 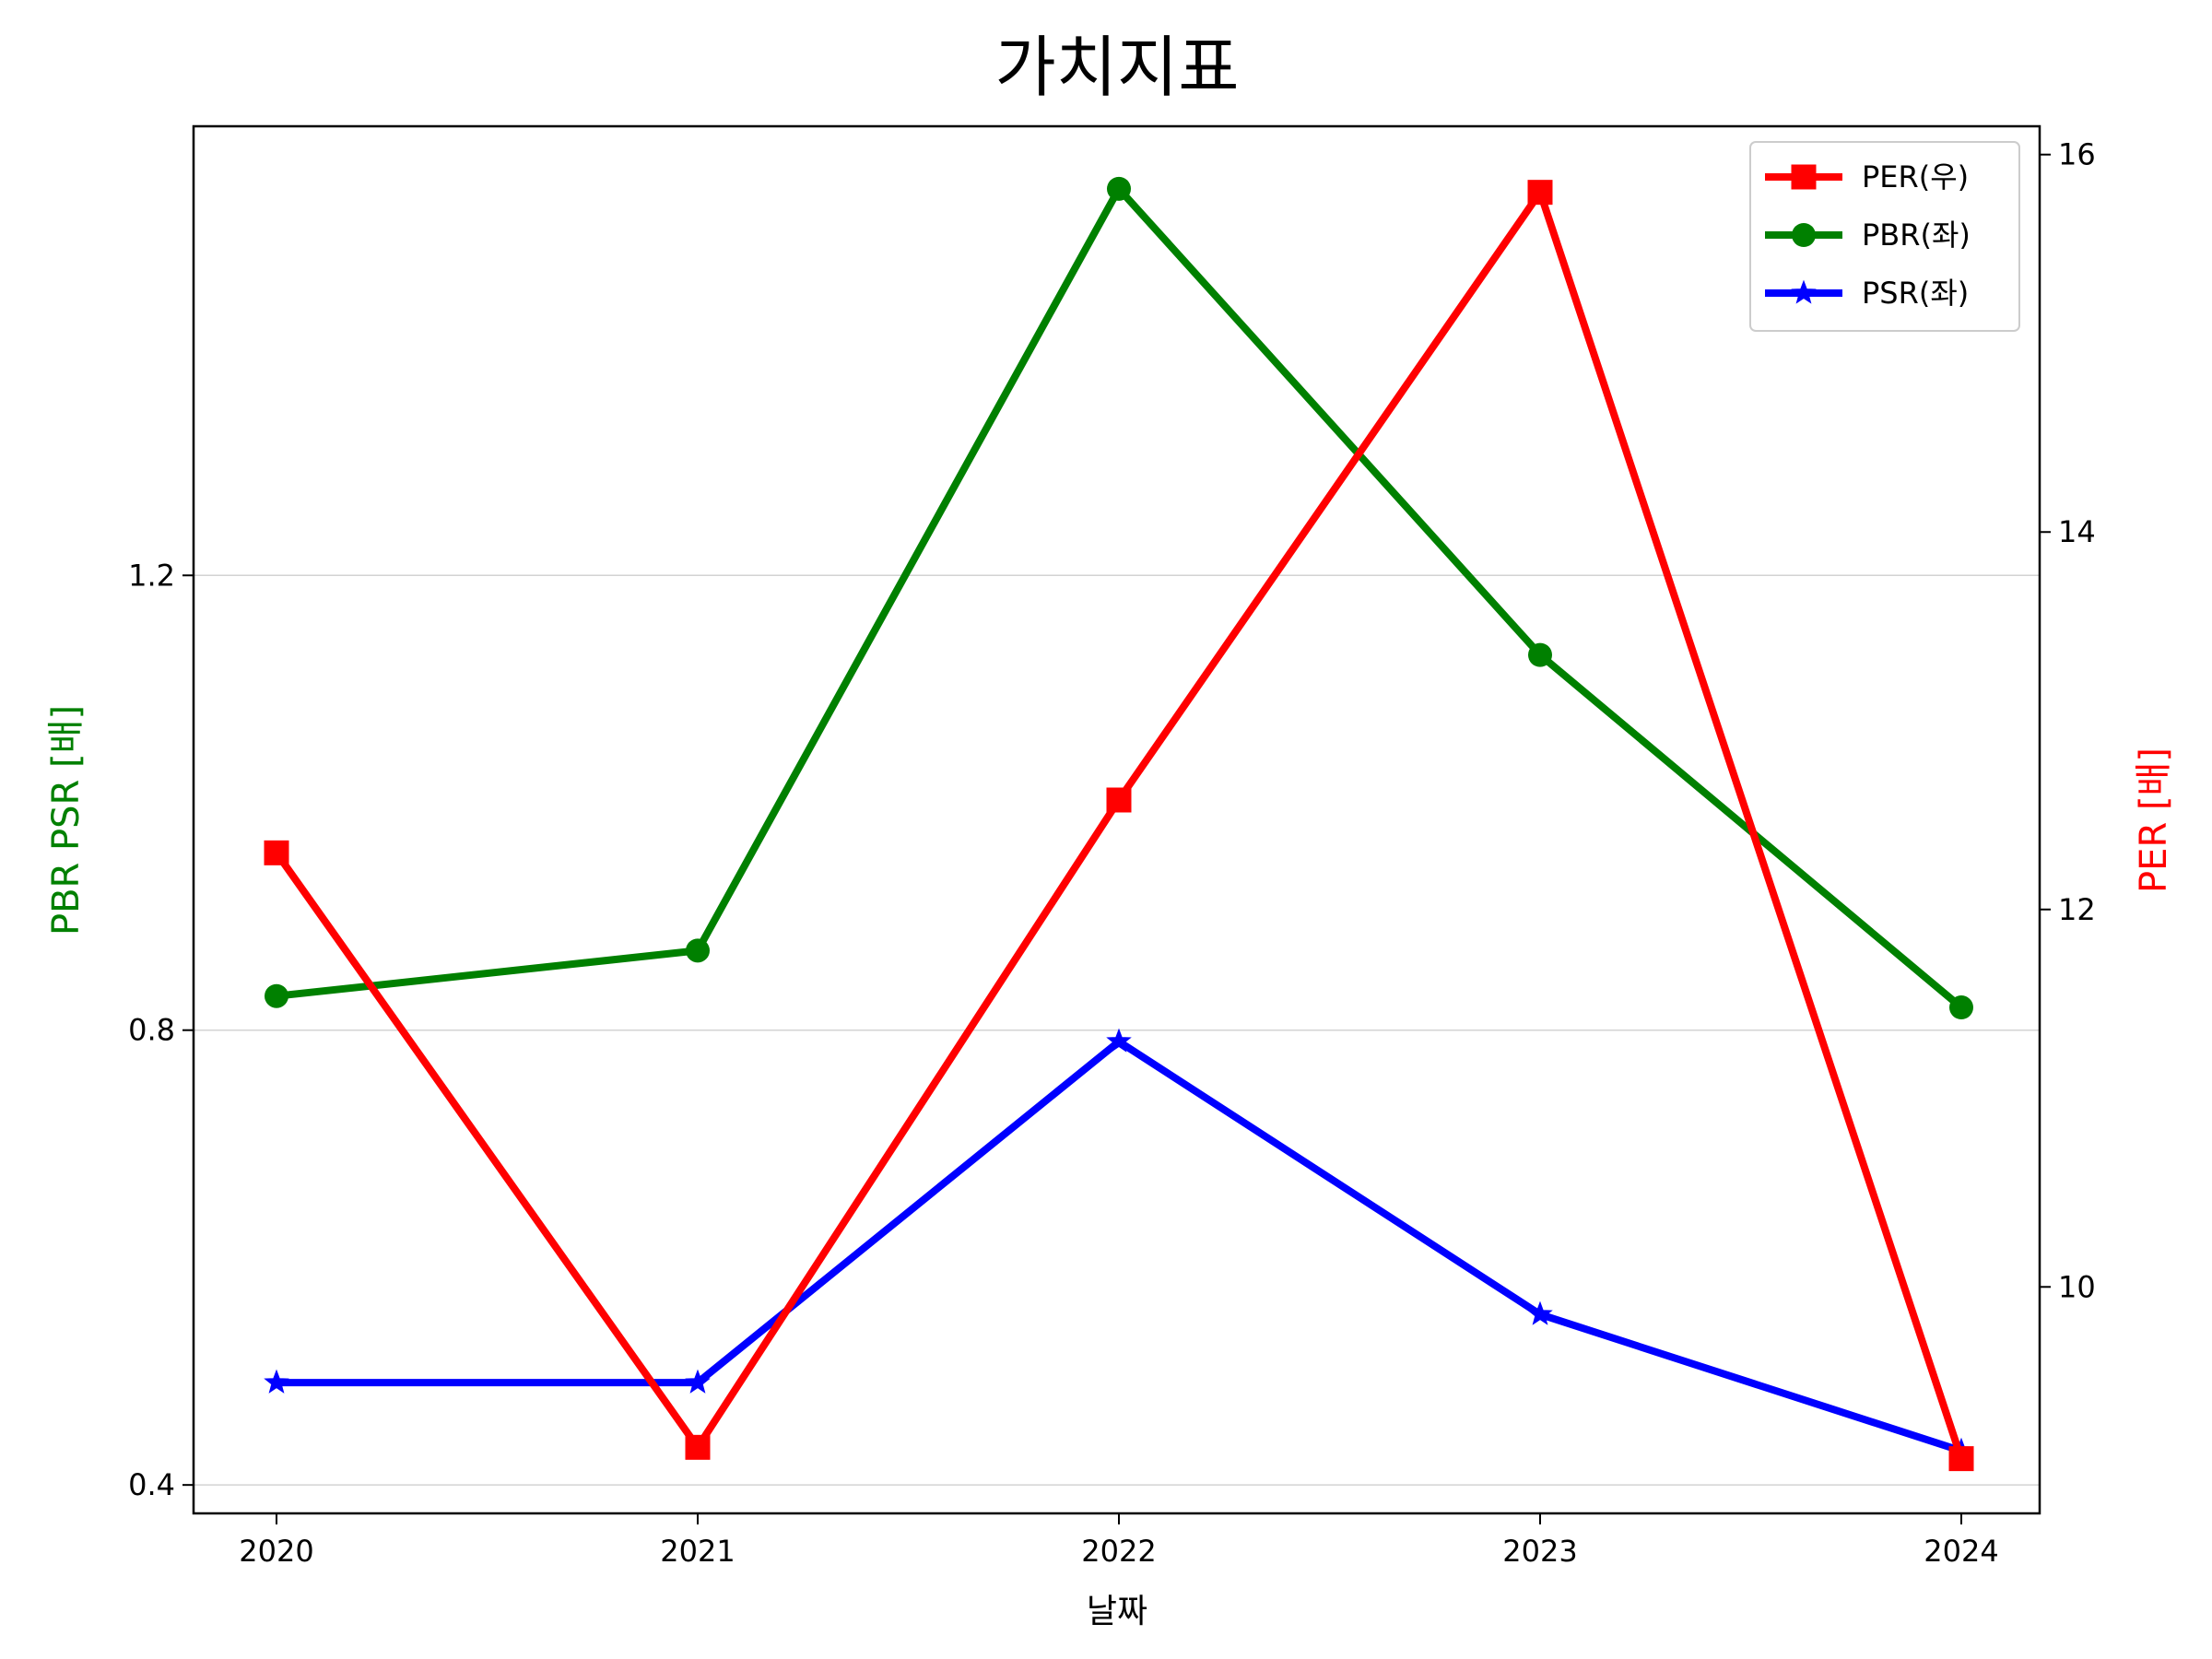 What do you see at coordinates (151, 1484) in the screenshot?
I see `y-left-tick-label: 0.4` at bounding box center [151, 1484].